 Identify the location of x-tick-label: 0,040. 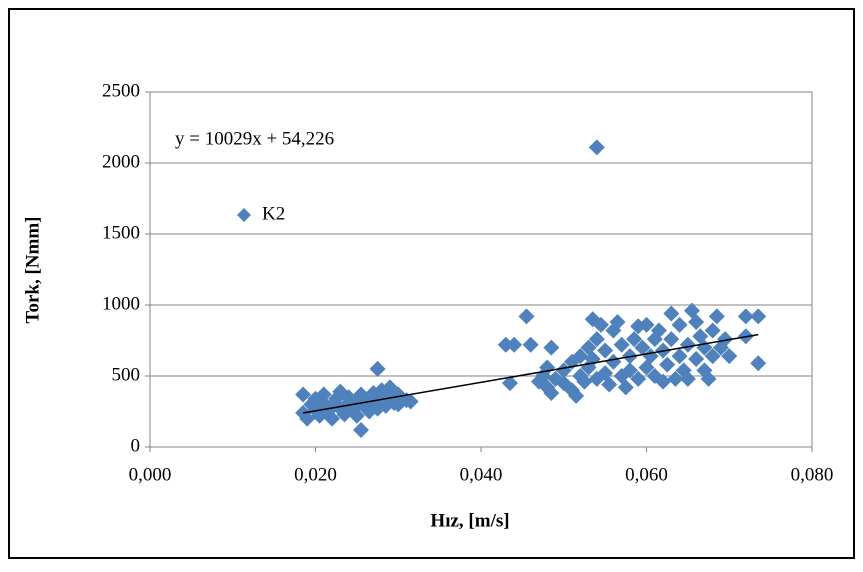
(481, 474).